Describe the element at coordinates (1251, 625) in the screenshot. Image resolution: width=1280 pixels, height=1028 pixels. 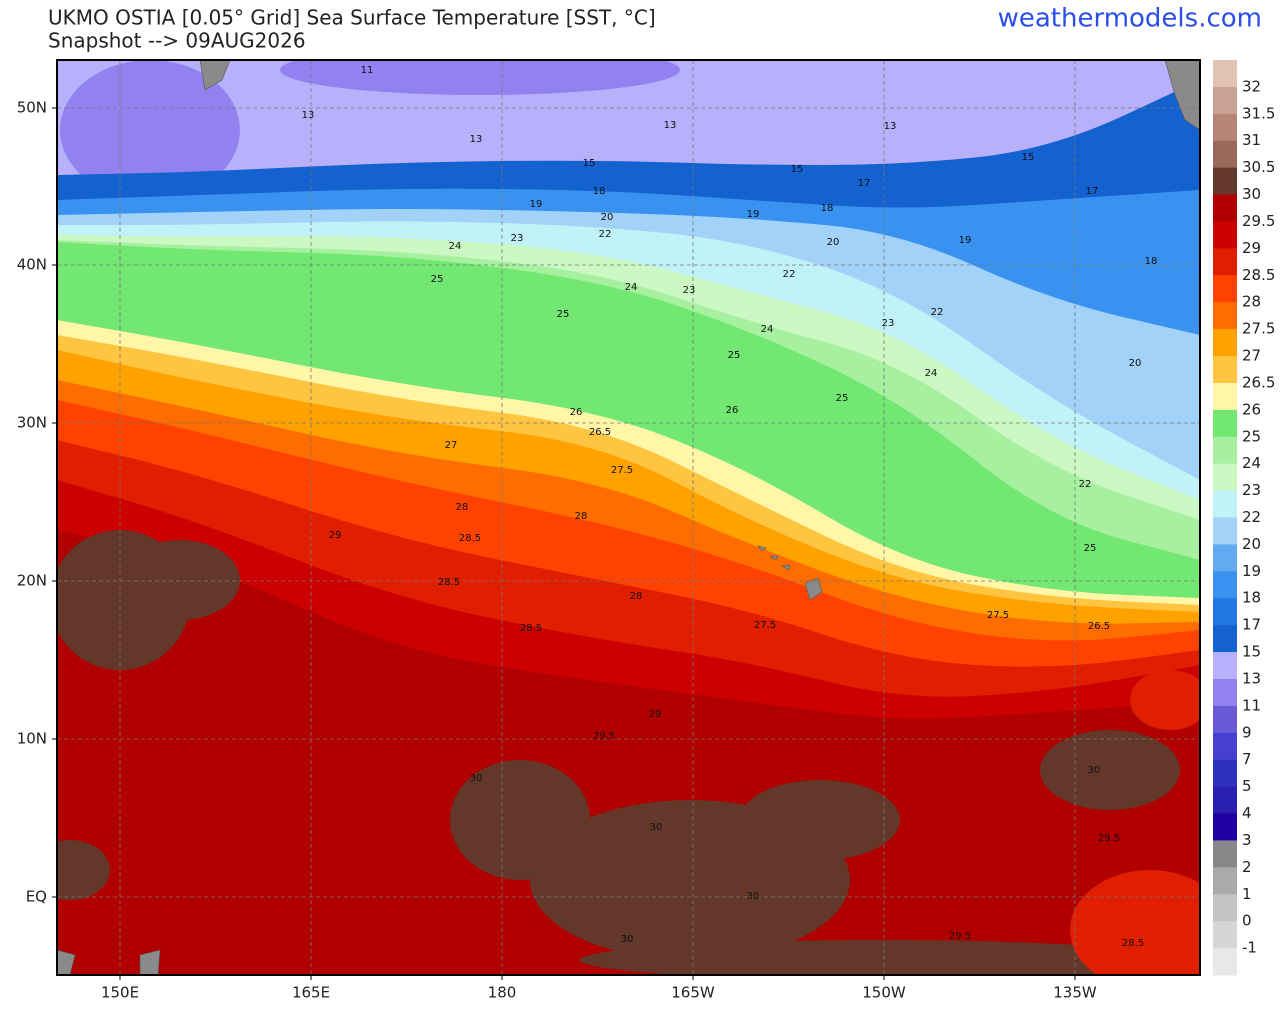
I see `colorbar-label: 17` at that location.